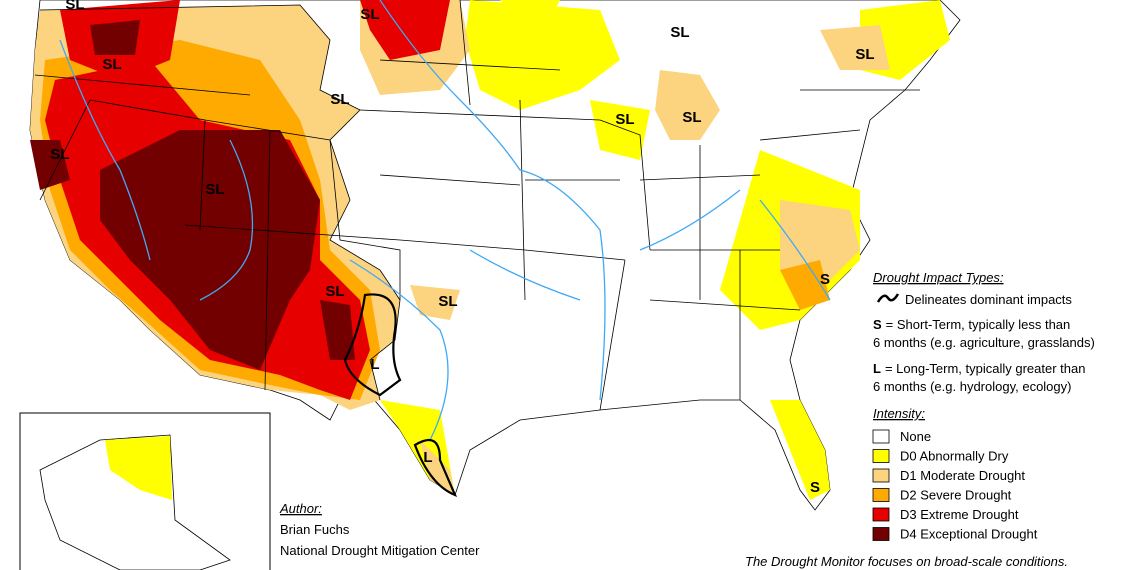 The height and width of the screenshot is (570, 1140). Describe the element at coordinates (315, 529) in the screenshot. I see `author-name: Brian Fuchs` at that location.